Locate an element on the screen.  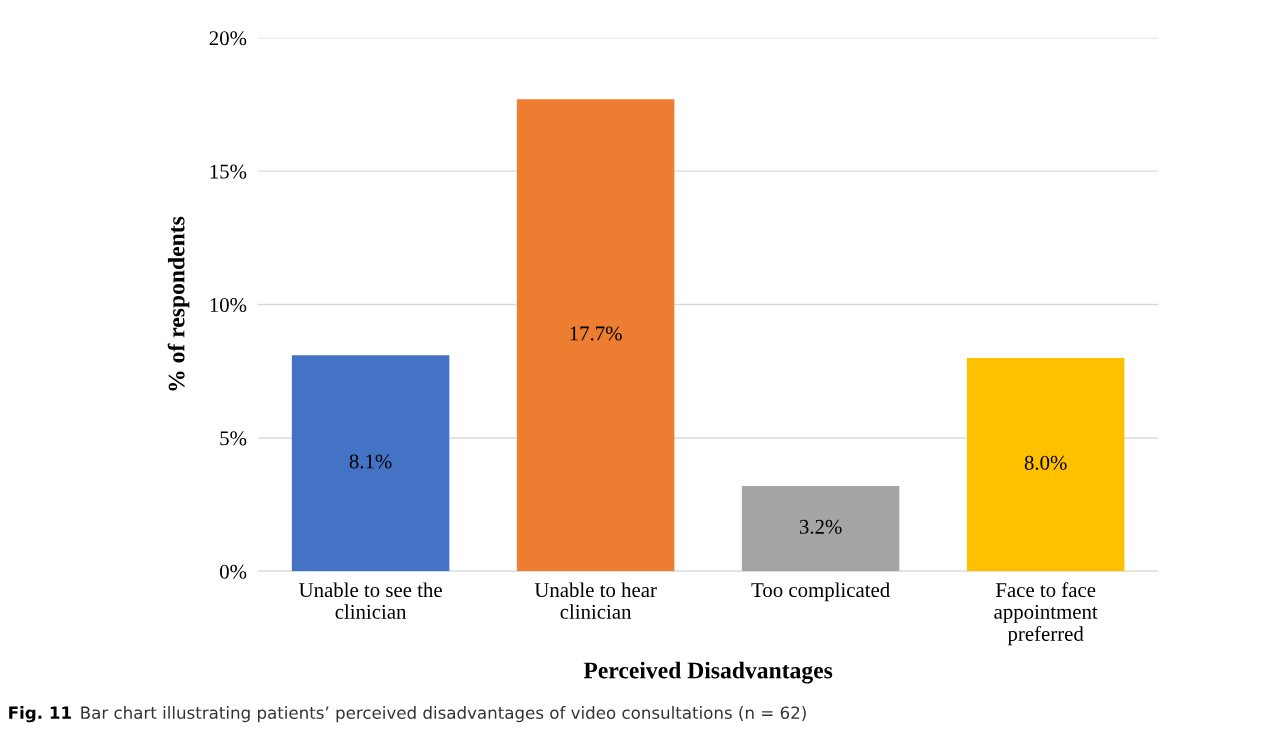
data-label: 8.1% is located at coordinates (370, 461).